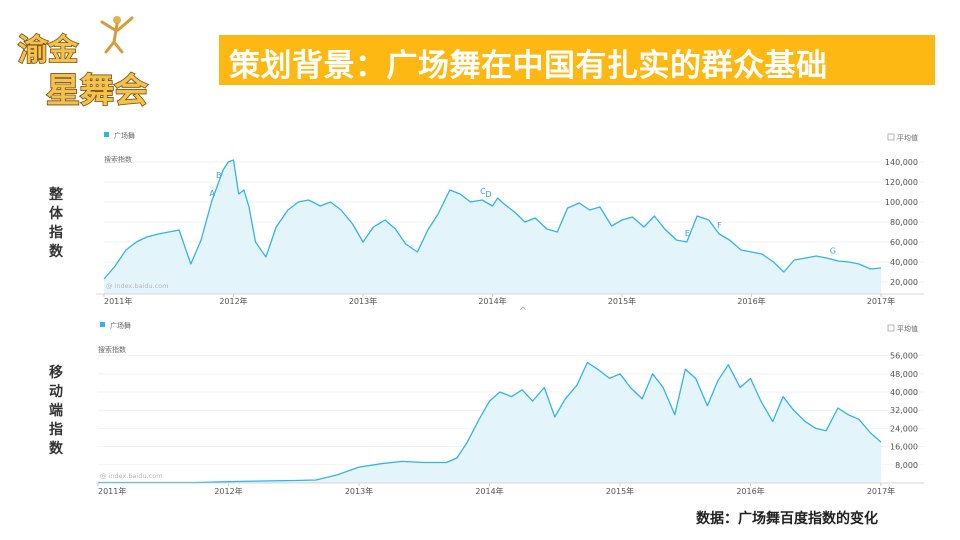 The height and width of the screenshot is (540, 960). What do you see at coordinates (212, 193) in the screenshot?
I see `annotation-marker: A` at bounding box center [212, 193].